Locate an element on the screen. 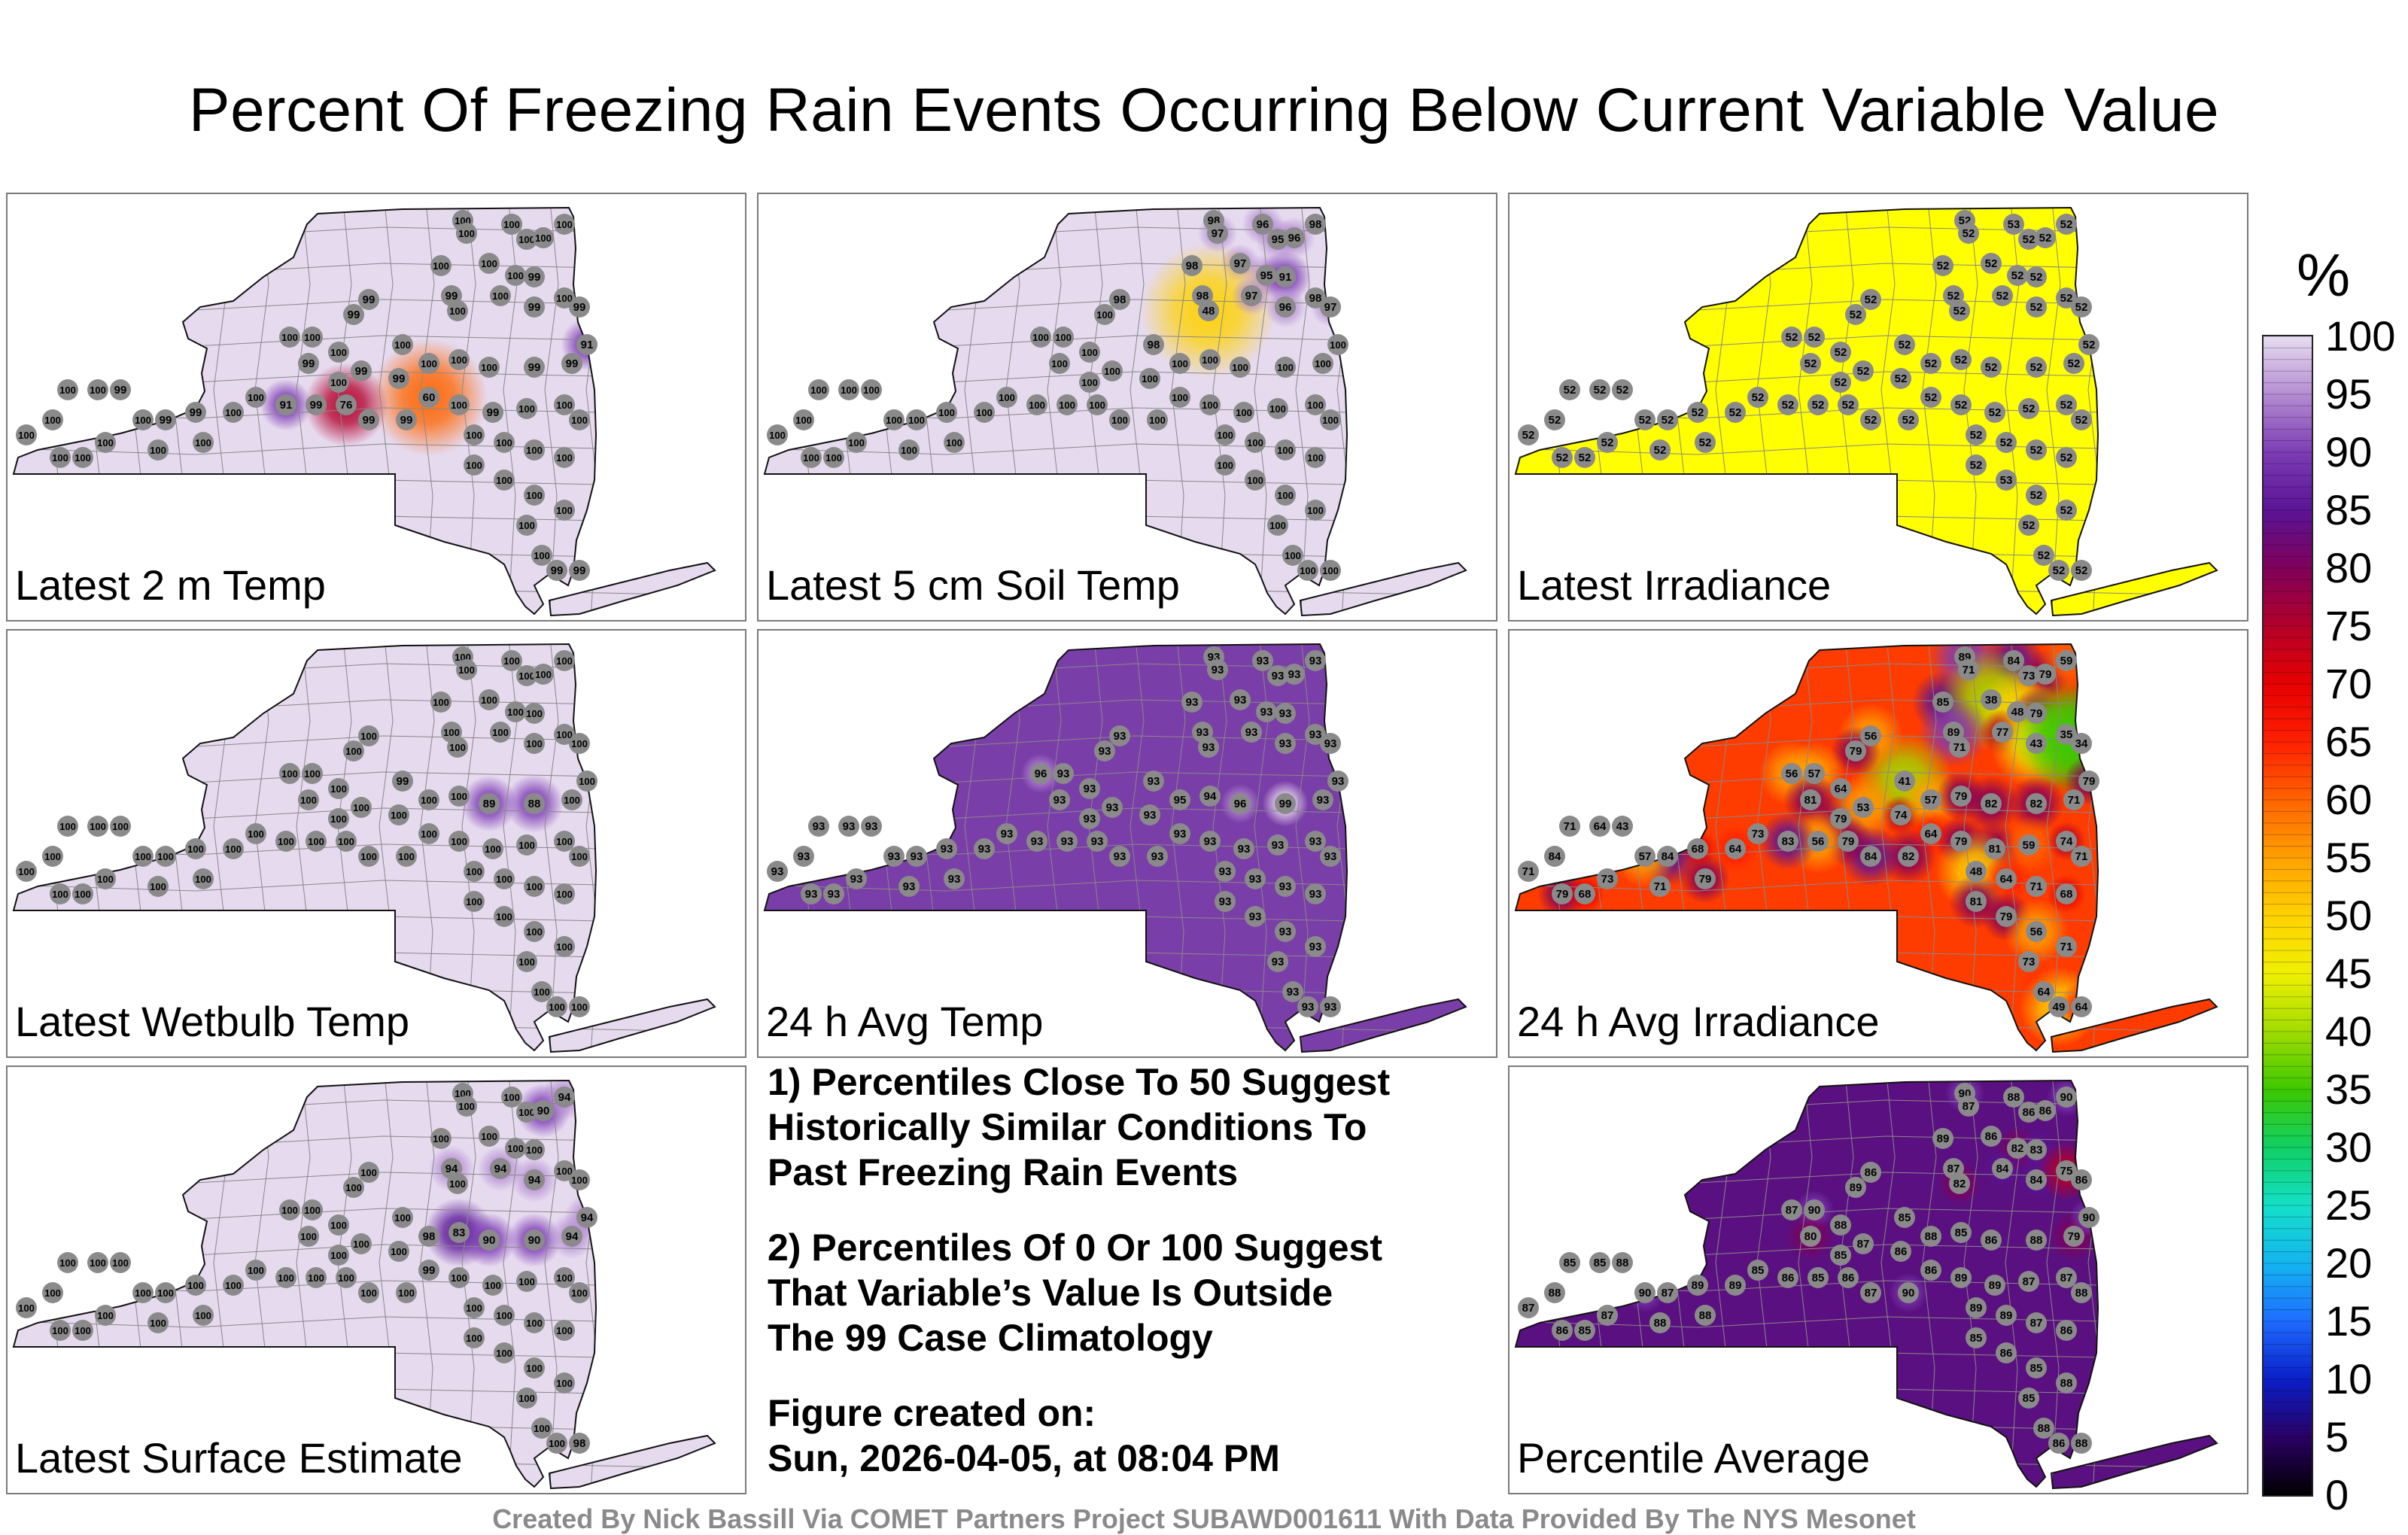 Image resolution: width=2408 pixels, height=1535 pixels. station-marker: 79 is located at coordinates (1961, 841).